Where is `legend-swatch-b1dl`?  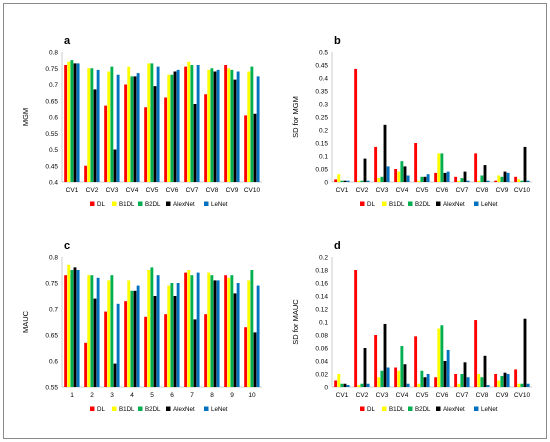
legend-swatch-b1dl is located at coordinates (114, 408).